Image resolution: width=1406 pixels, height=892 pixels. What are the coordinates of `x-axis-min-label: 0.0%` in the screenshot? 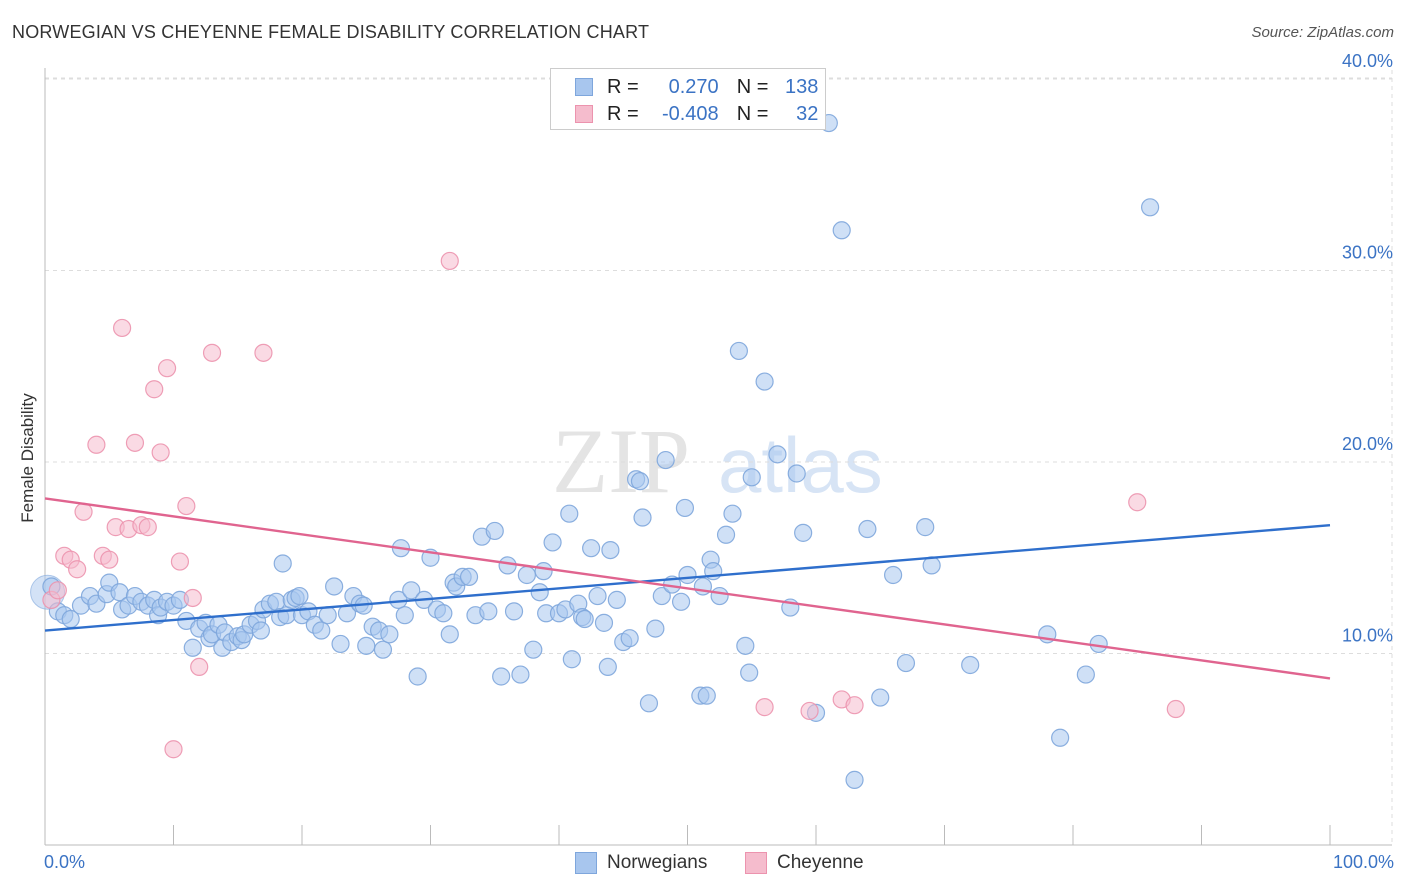 It's located at (65, 862).